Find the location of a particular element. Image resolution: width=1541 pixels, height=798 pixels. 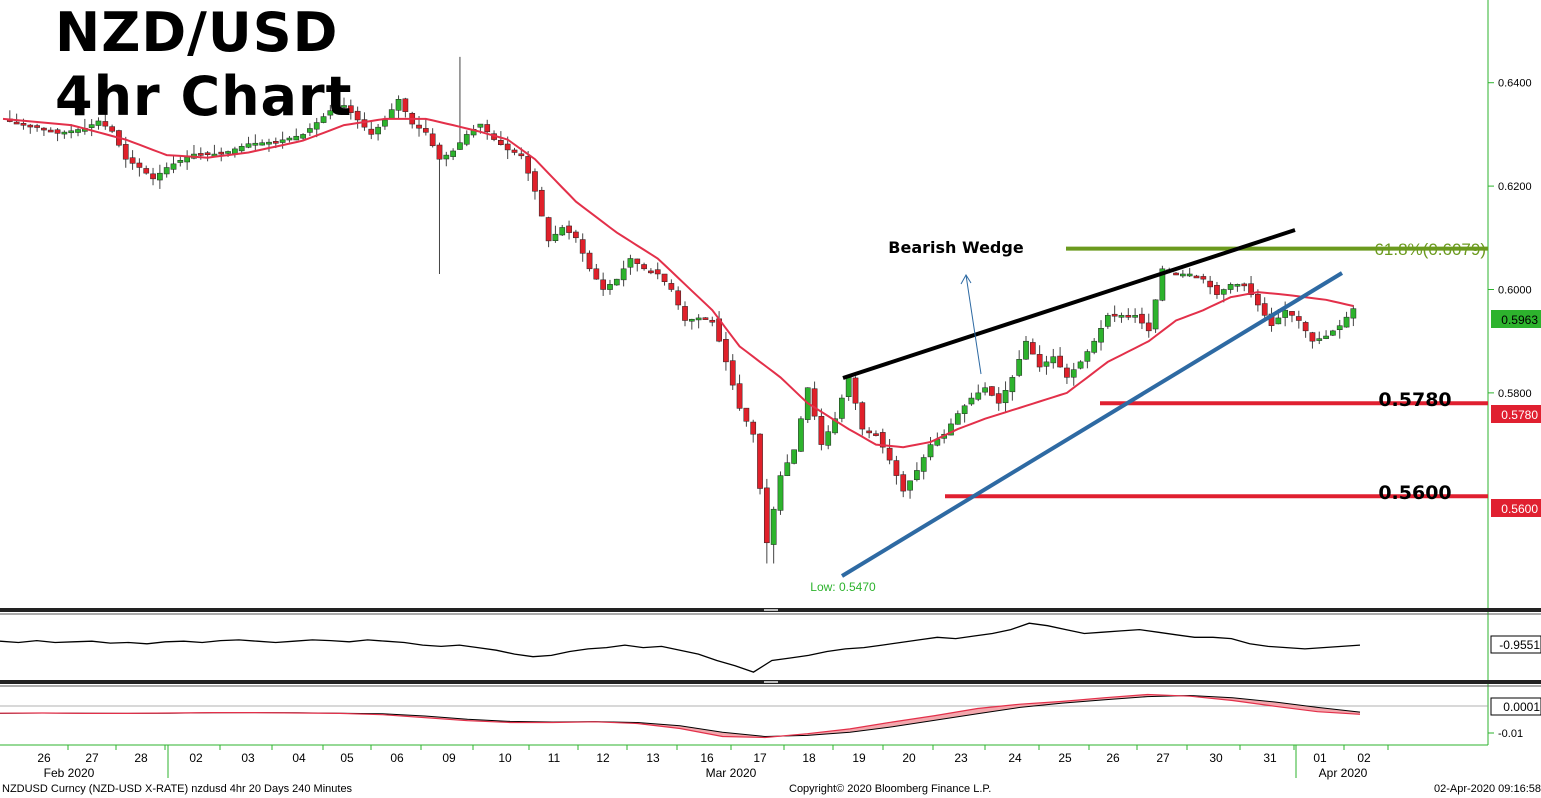

svg-text: -0.9551 is located at coordinates (1519, 645).